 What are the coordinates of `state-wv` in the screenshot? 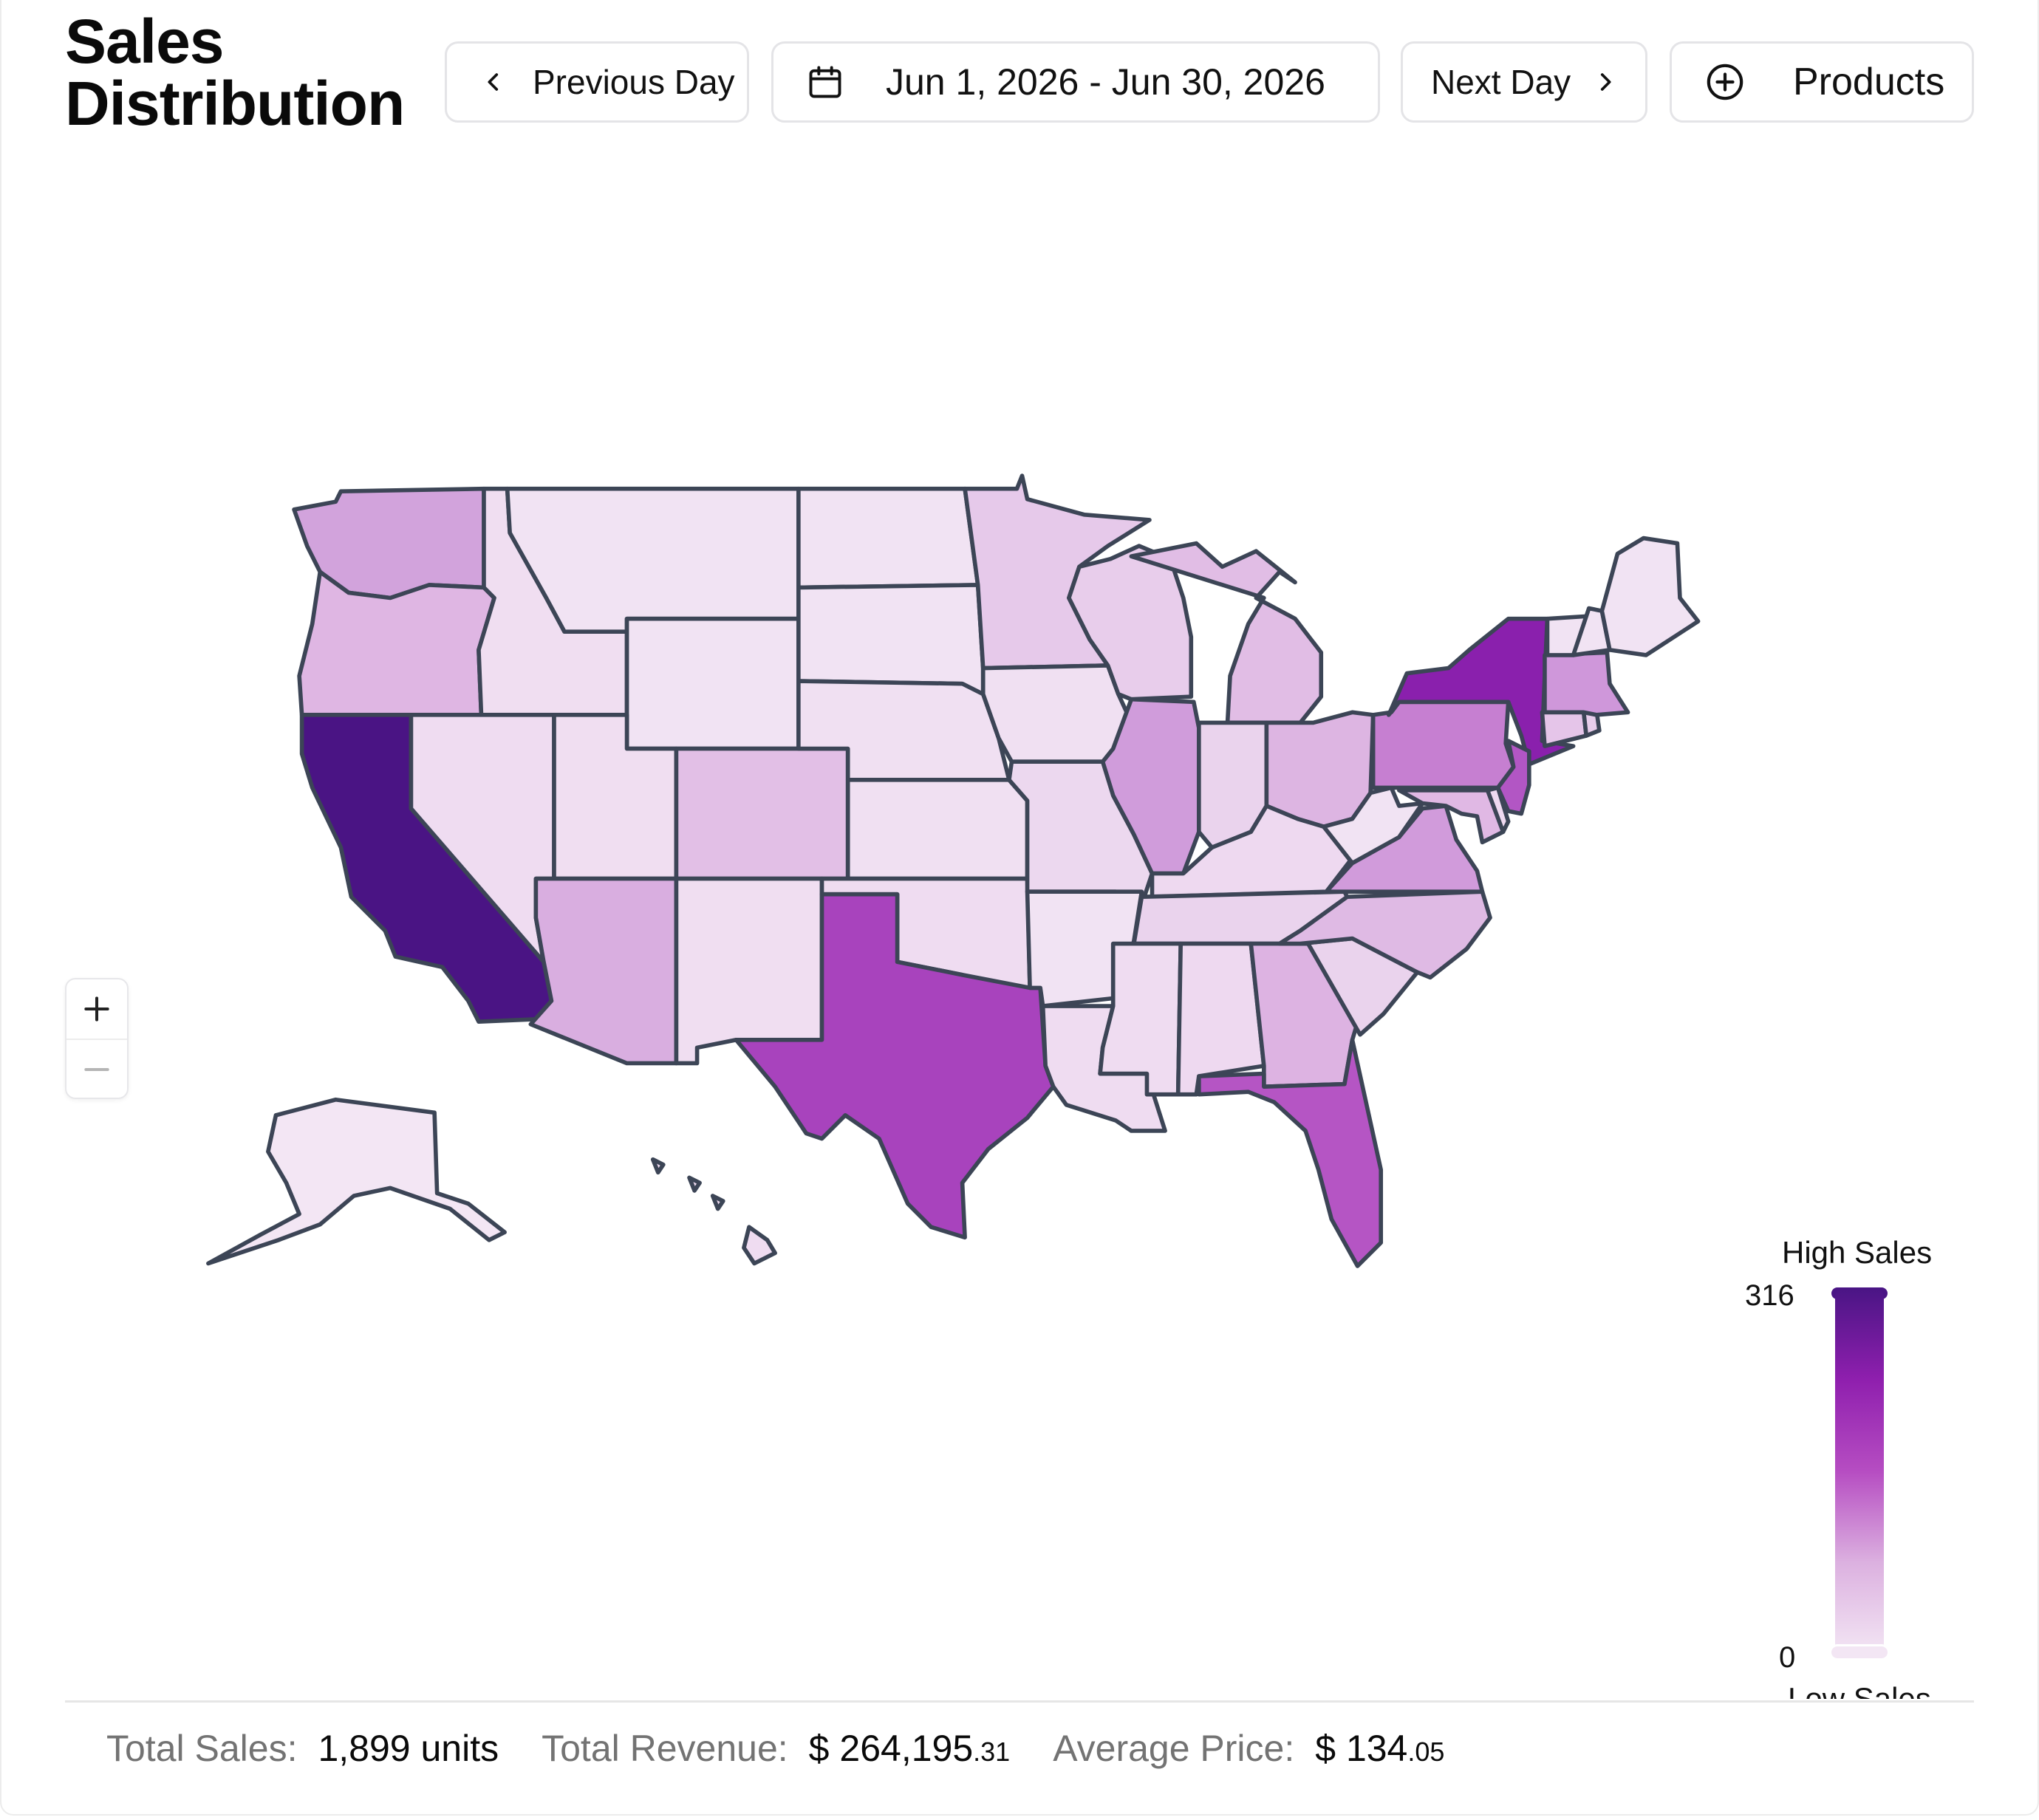 It's located at (1373, 826).